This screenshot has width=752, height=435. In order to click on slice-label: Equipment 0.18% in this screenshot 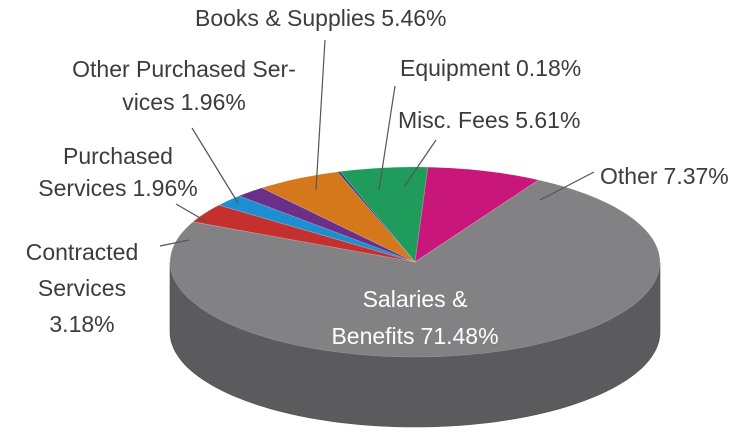, I will do `click(490, 68)`.